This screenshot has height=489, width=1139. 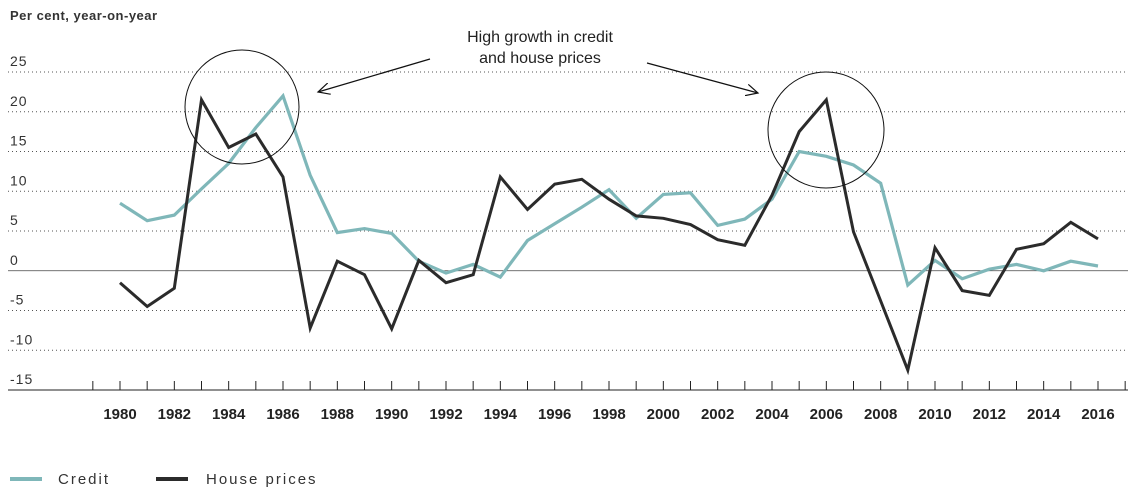 What do you see at coordinates (174, 414) in the screenshot?
I see `x-tick-label: 1982` at bounding box center [174, 414].